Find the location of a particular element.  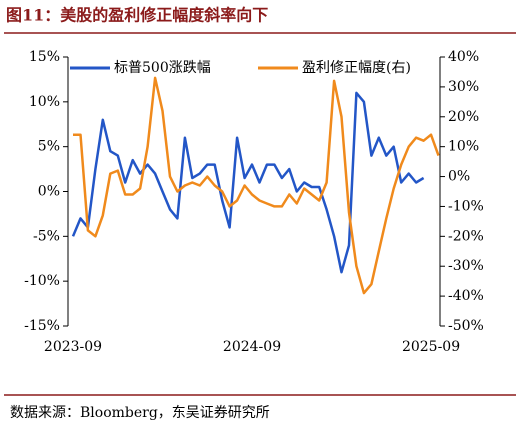

y-tick-label: -10% is located at coordinates (42, 281).